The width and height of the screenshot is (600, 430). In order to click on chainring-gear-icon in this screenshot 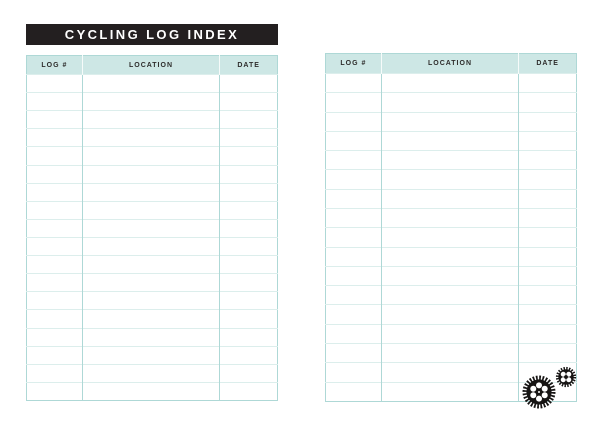, I will do `click(539, 392)`.